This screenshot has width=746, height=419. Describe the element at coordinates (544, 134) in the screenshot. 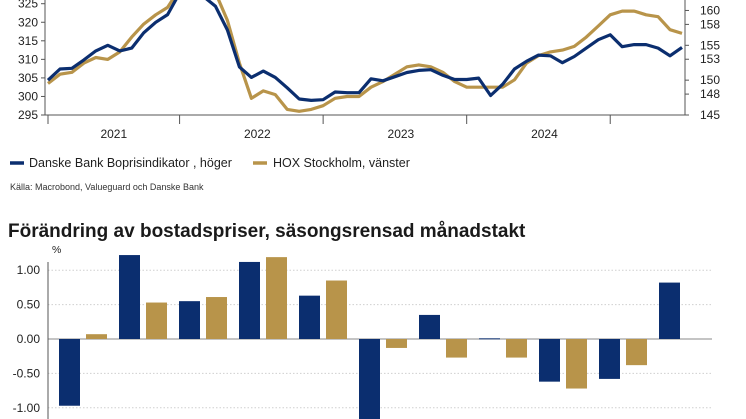

I see `x-tick-label: 2024` at that location.